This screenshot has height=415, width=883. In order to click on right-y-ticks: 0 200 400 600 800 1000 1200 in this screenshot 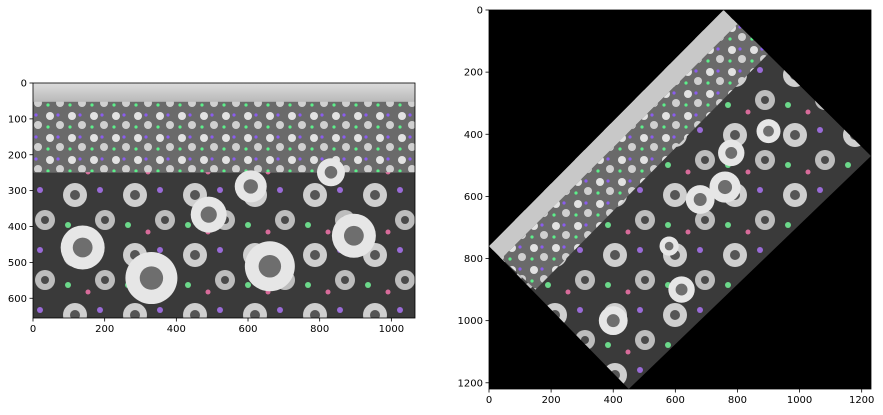, I will do `click(473, 197)`.